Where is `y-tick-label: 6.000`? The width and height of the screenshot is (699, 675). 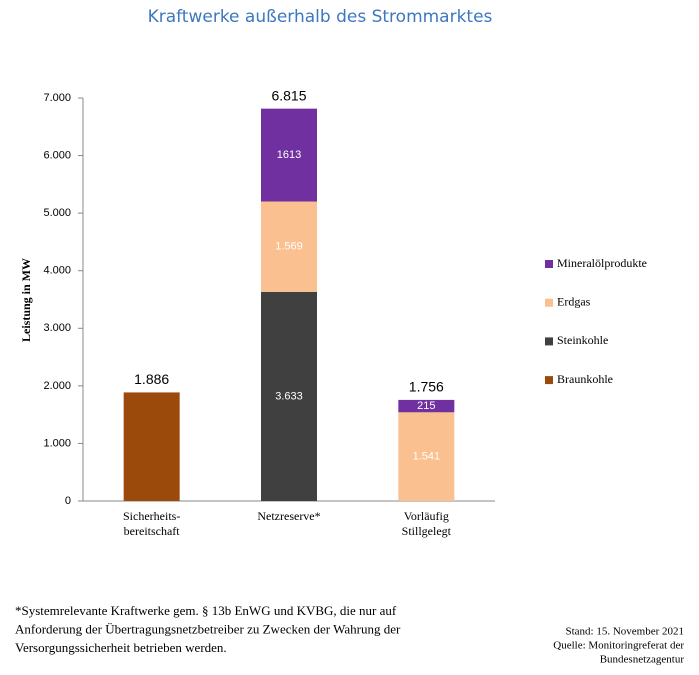
y-tick-label: 6.000 is located at coordinates (57, 155).